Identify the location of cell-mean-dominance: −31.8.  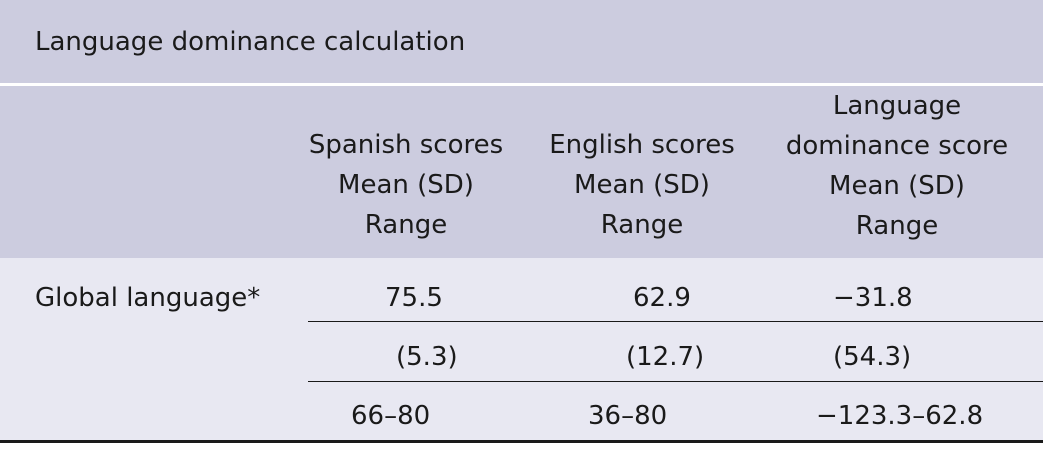
(873, 298).